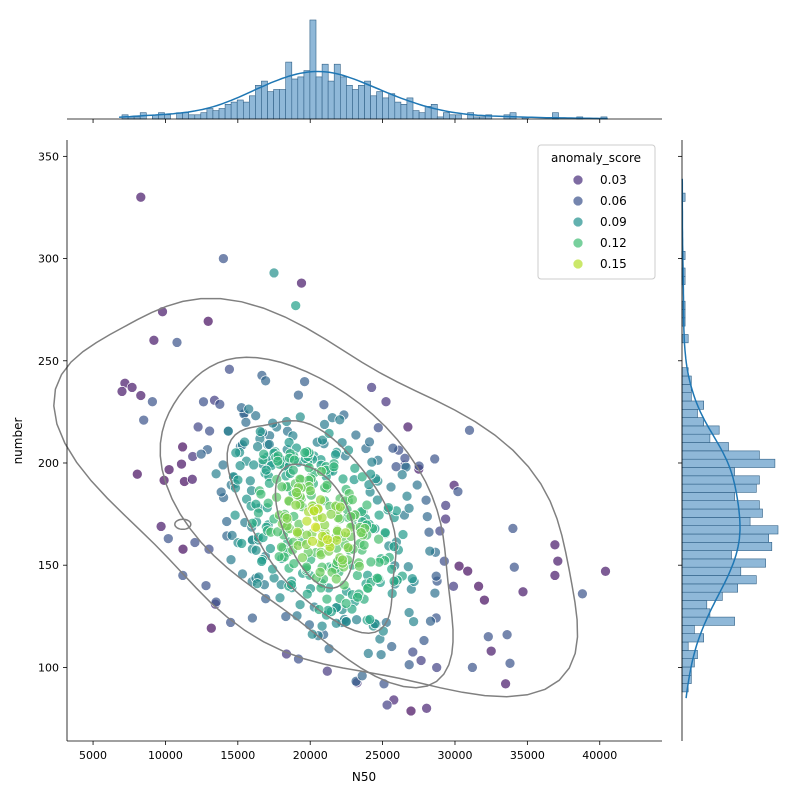 The image size is (800, 800). What do you see at coordinates (48, 565) in the screenshot?
I see `y-tick-label: 150` at bounding box center [48, 565].